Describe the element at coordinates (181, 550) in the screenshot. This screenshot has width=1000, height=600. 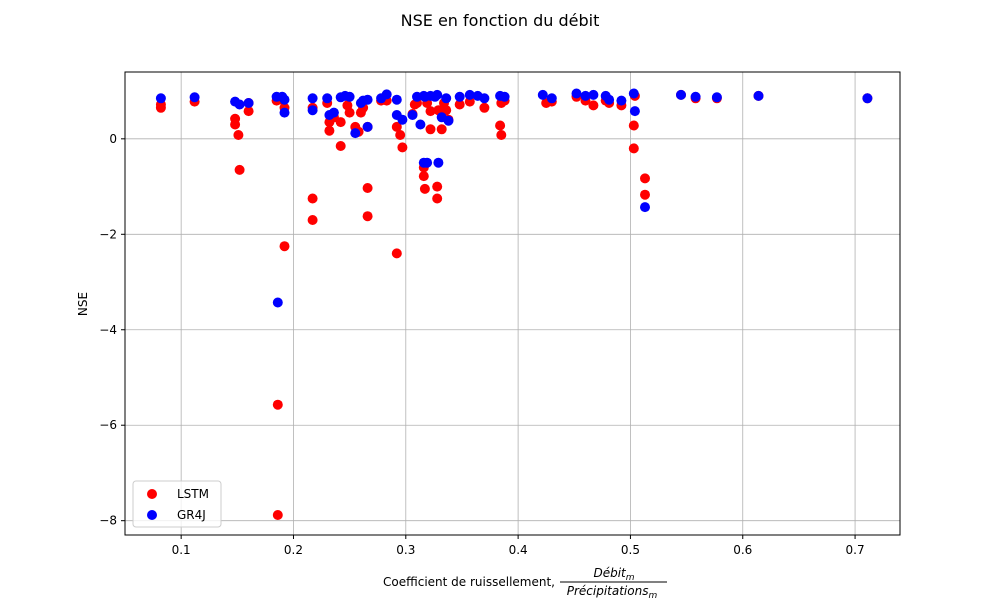
I see `x-tick-label: 0.1` at that location.